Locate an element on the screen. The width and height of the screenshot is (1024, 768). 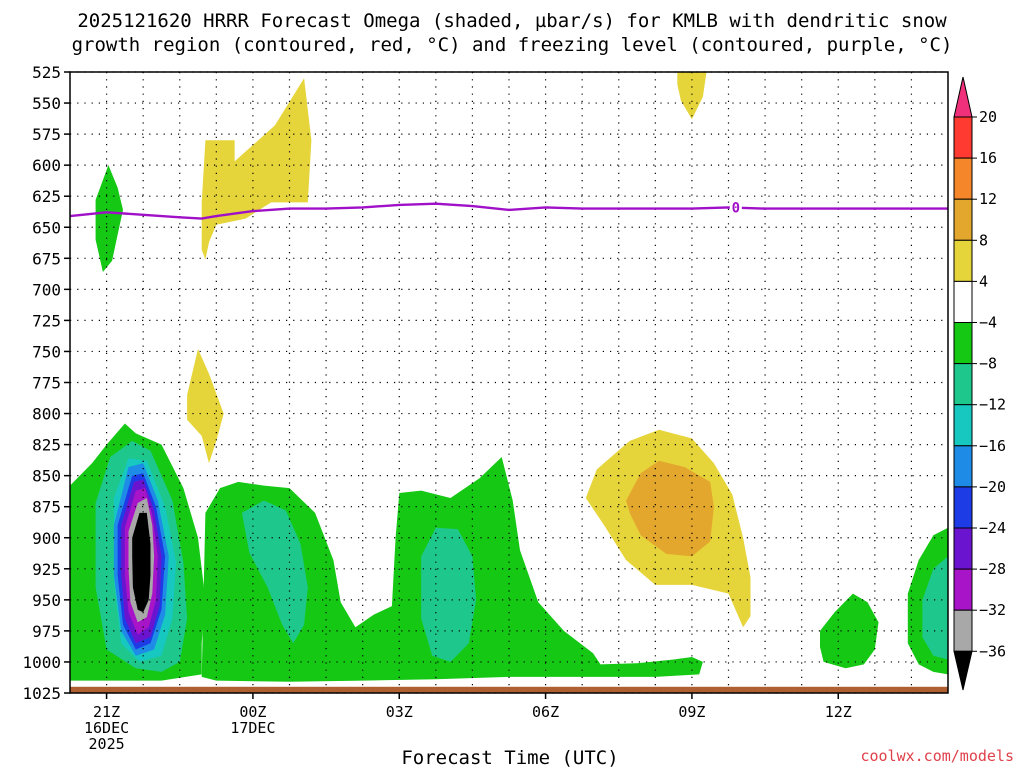
ground-strip is located at coordinates (509, 689).